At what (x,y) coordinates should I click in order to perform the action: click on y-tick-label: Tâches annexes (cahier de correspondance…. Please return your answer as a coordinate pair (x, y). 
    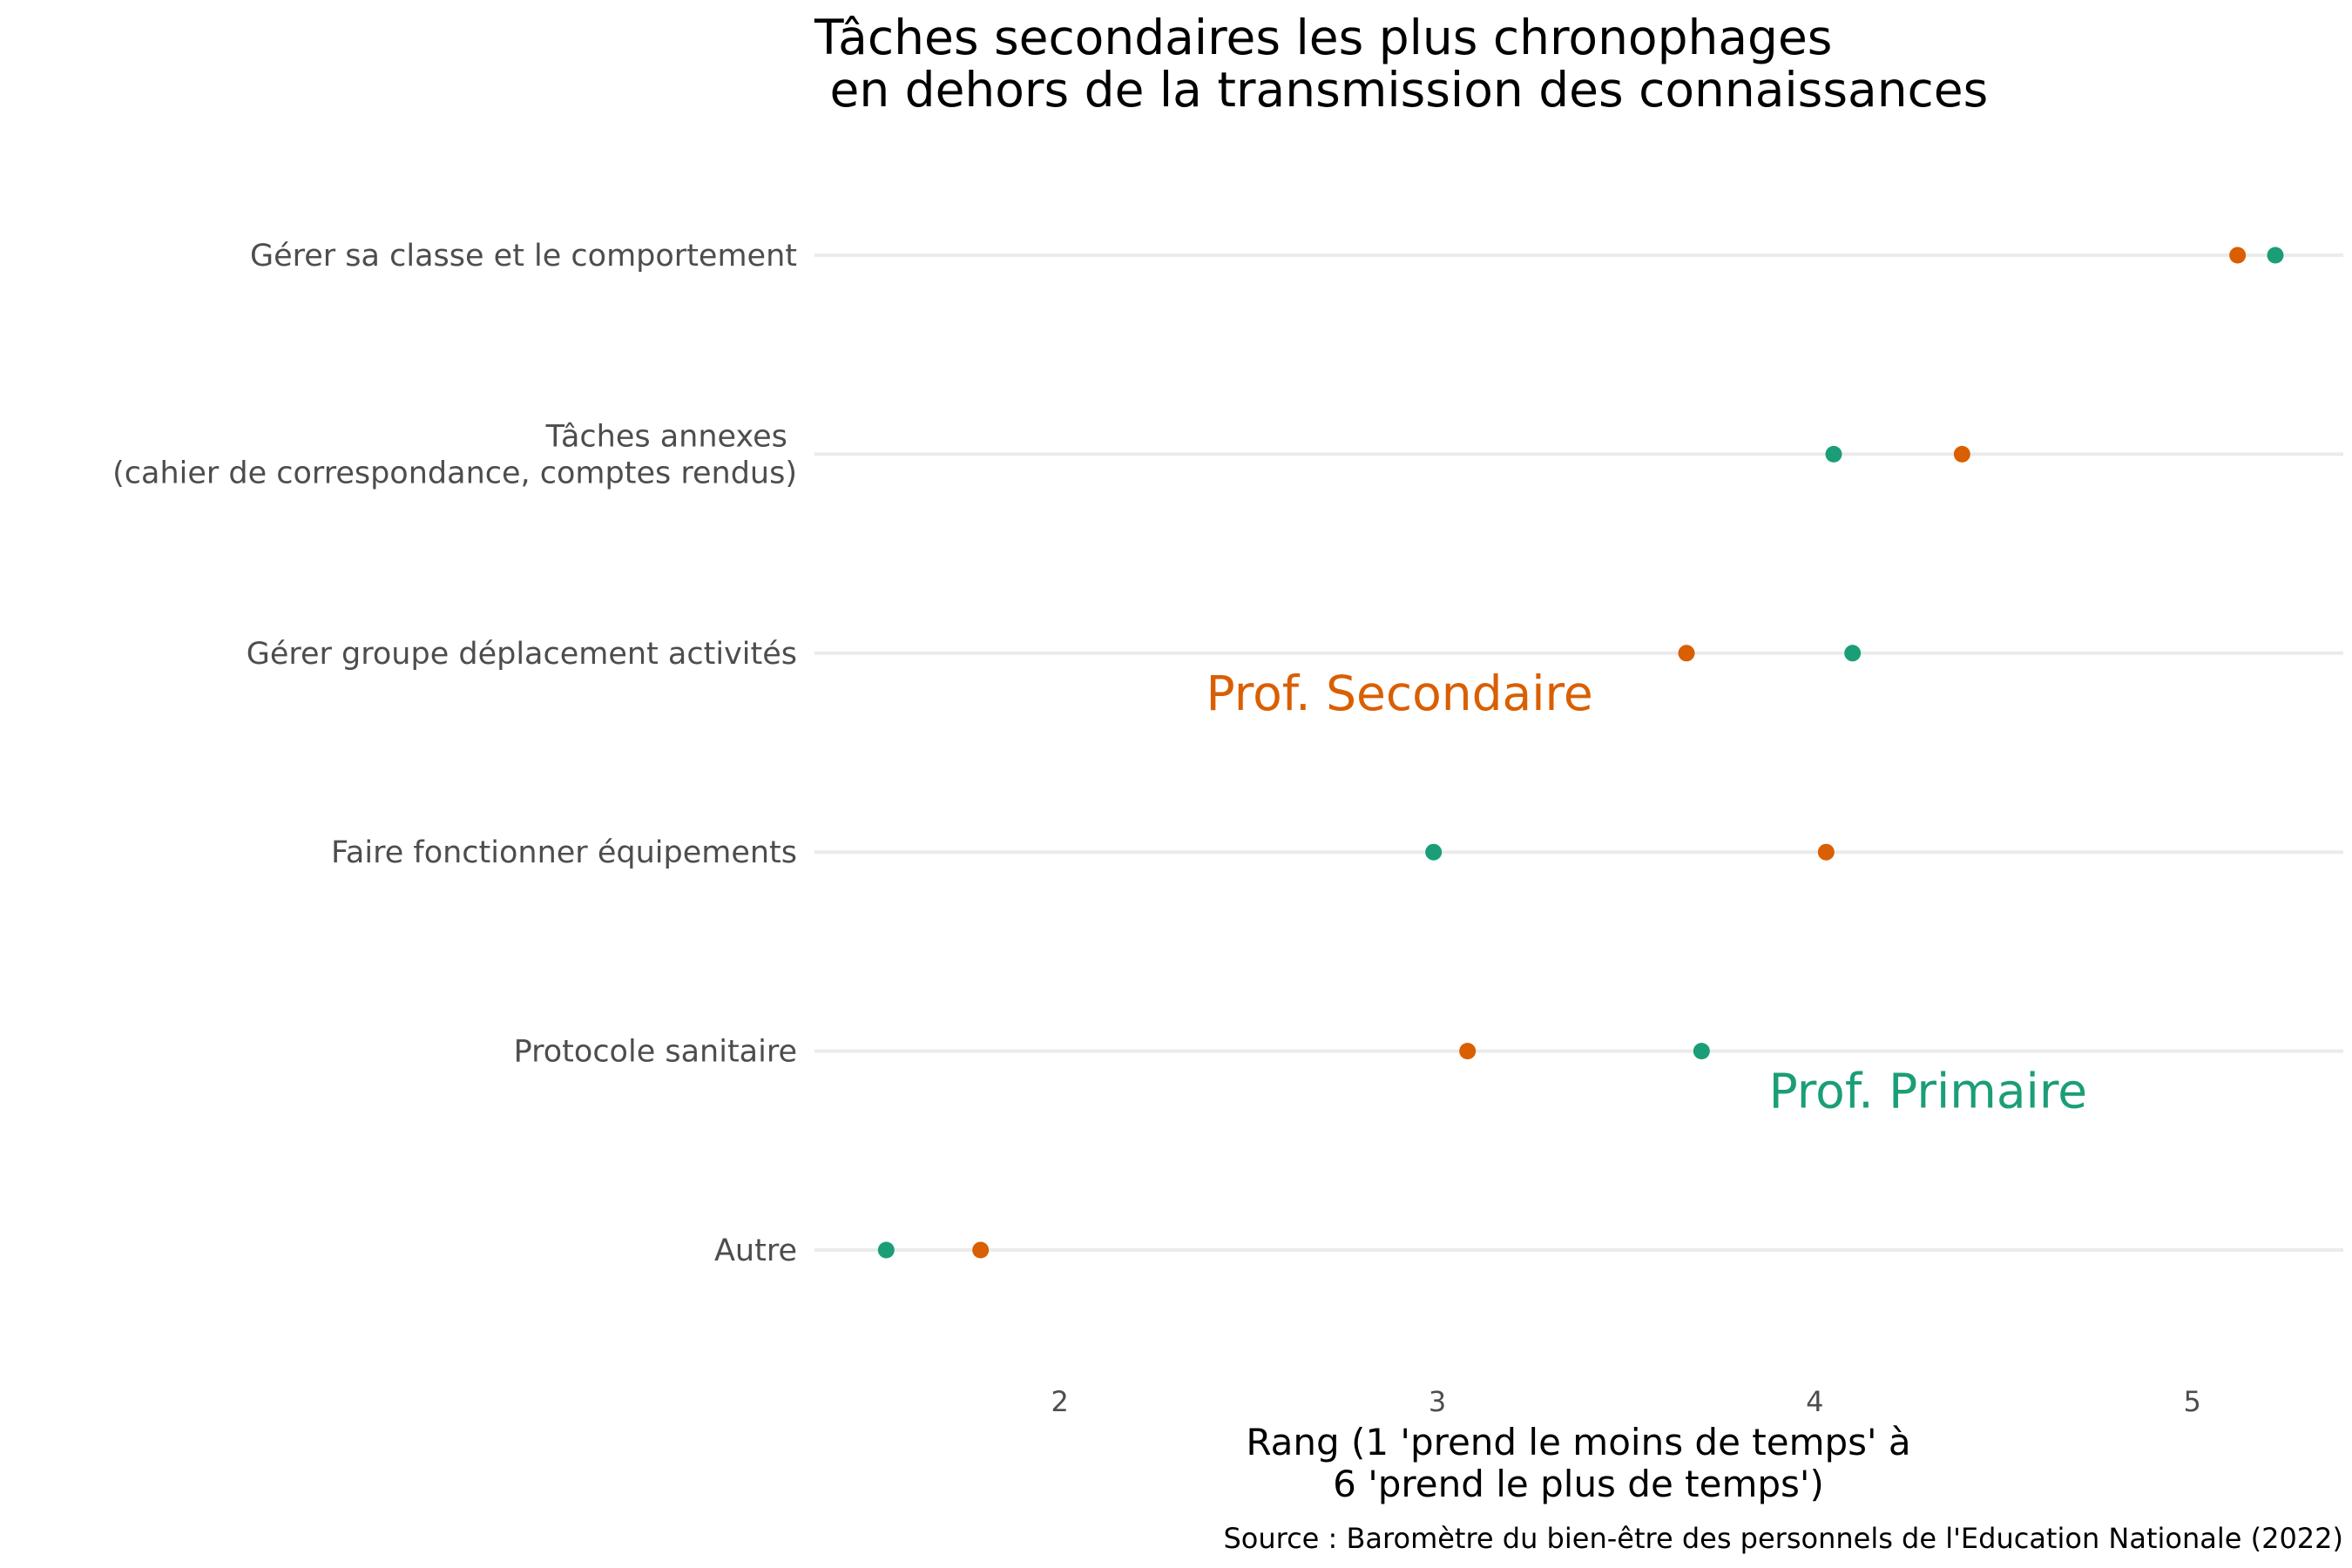
    Looking at the image, I should click on (455, 455).